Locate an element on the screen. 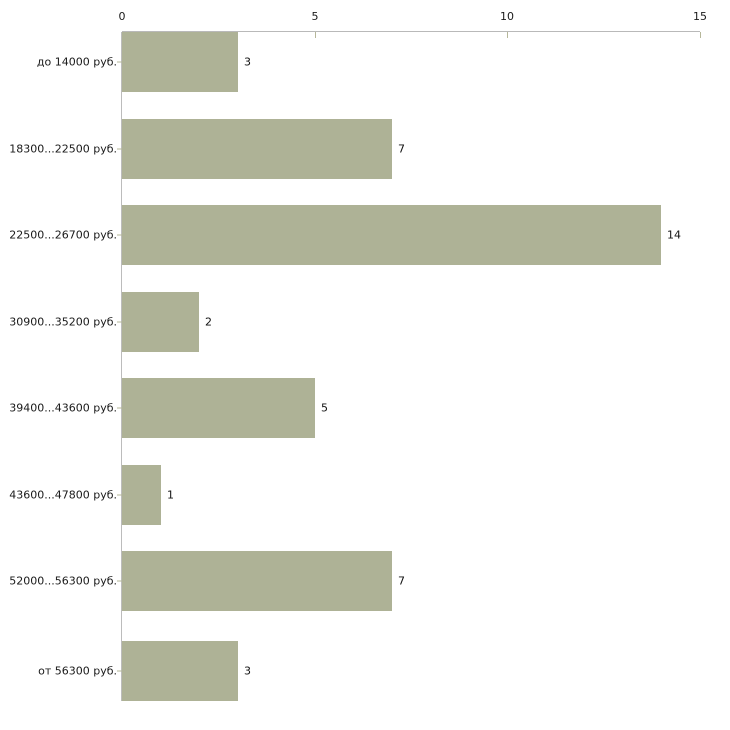 This screenshot has width=730, height=730. bar-value-label: 1 is located at coordinates (170, 495).